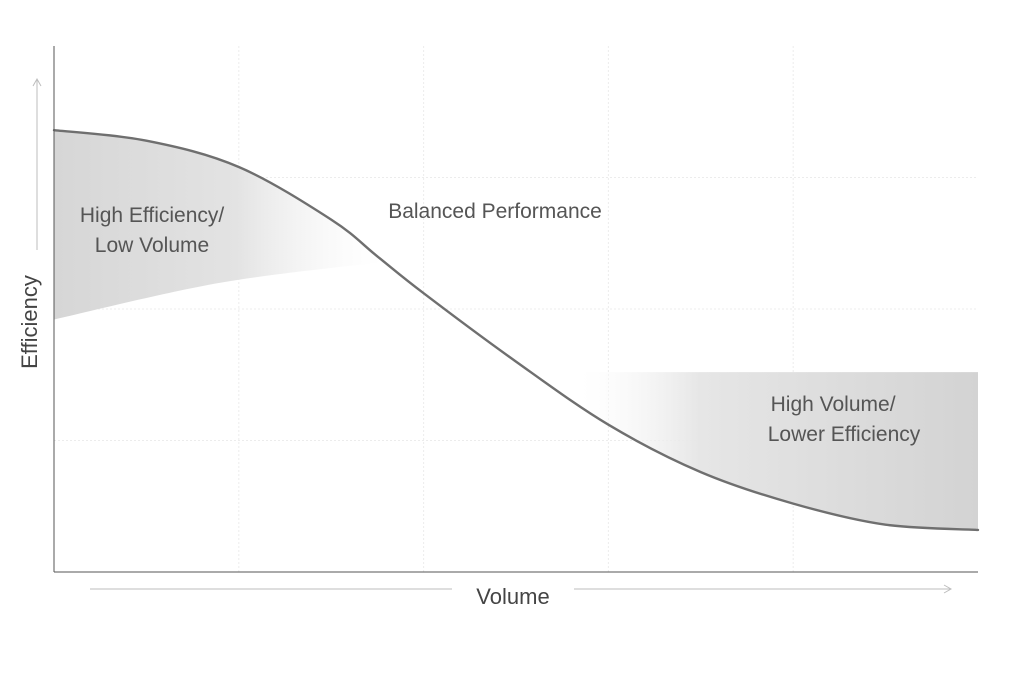 This screenshot has height=683, width=1024. What do you see at coordinates (833, 404) in the screenshot?
I see `band-label-line: High Volume/` at bounding box center [833, 404].